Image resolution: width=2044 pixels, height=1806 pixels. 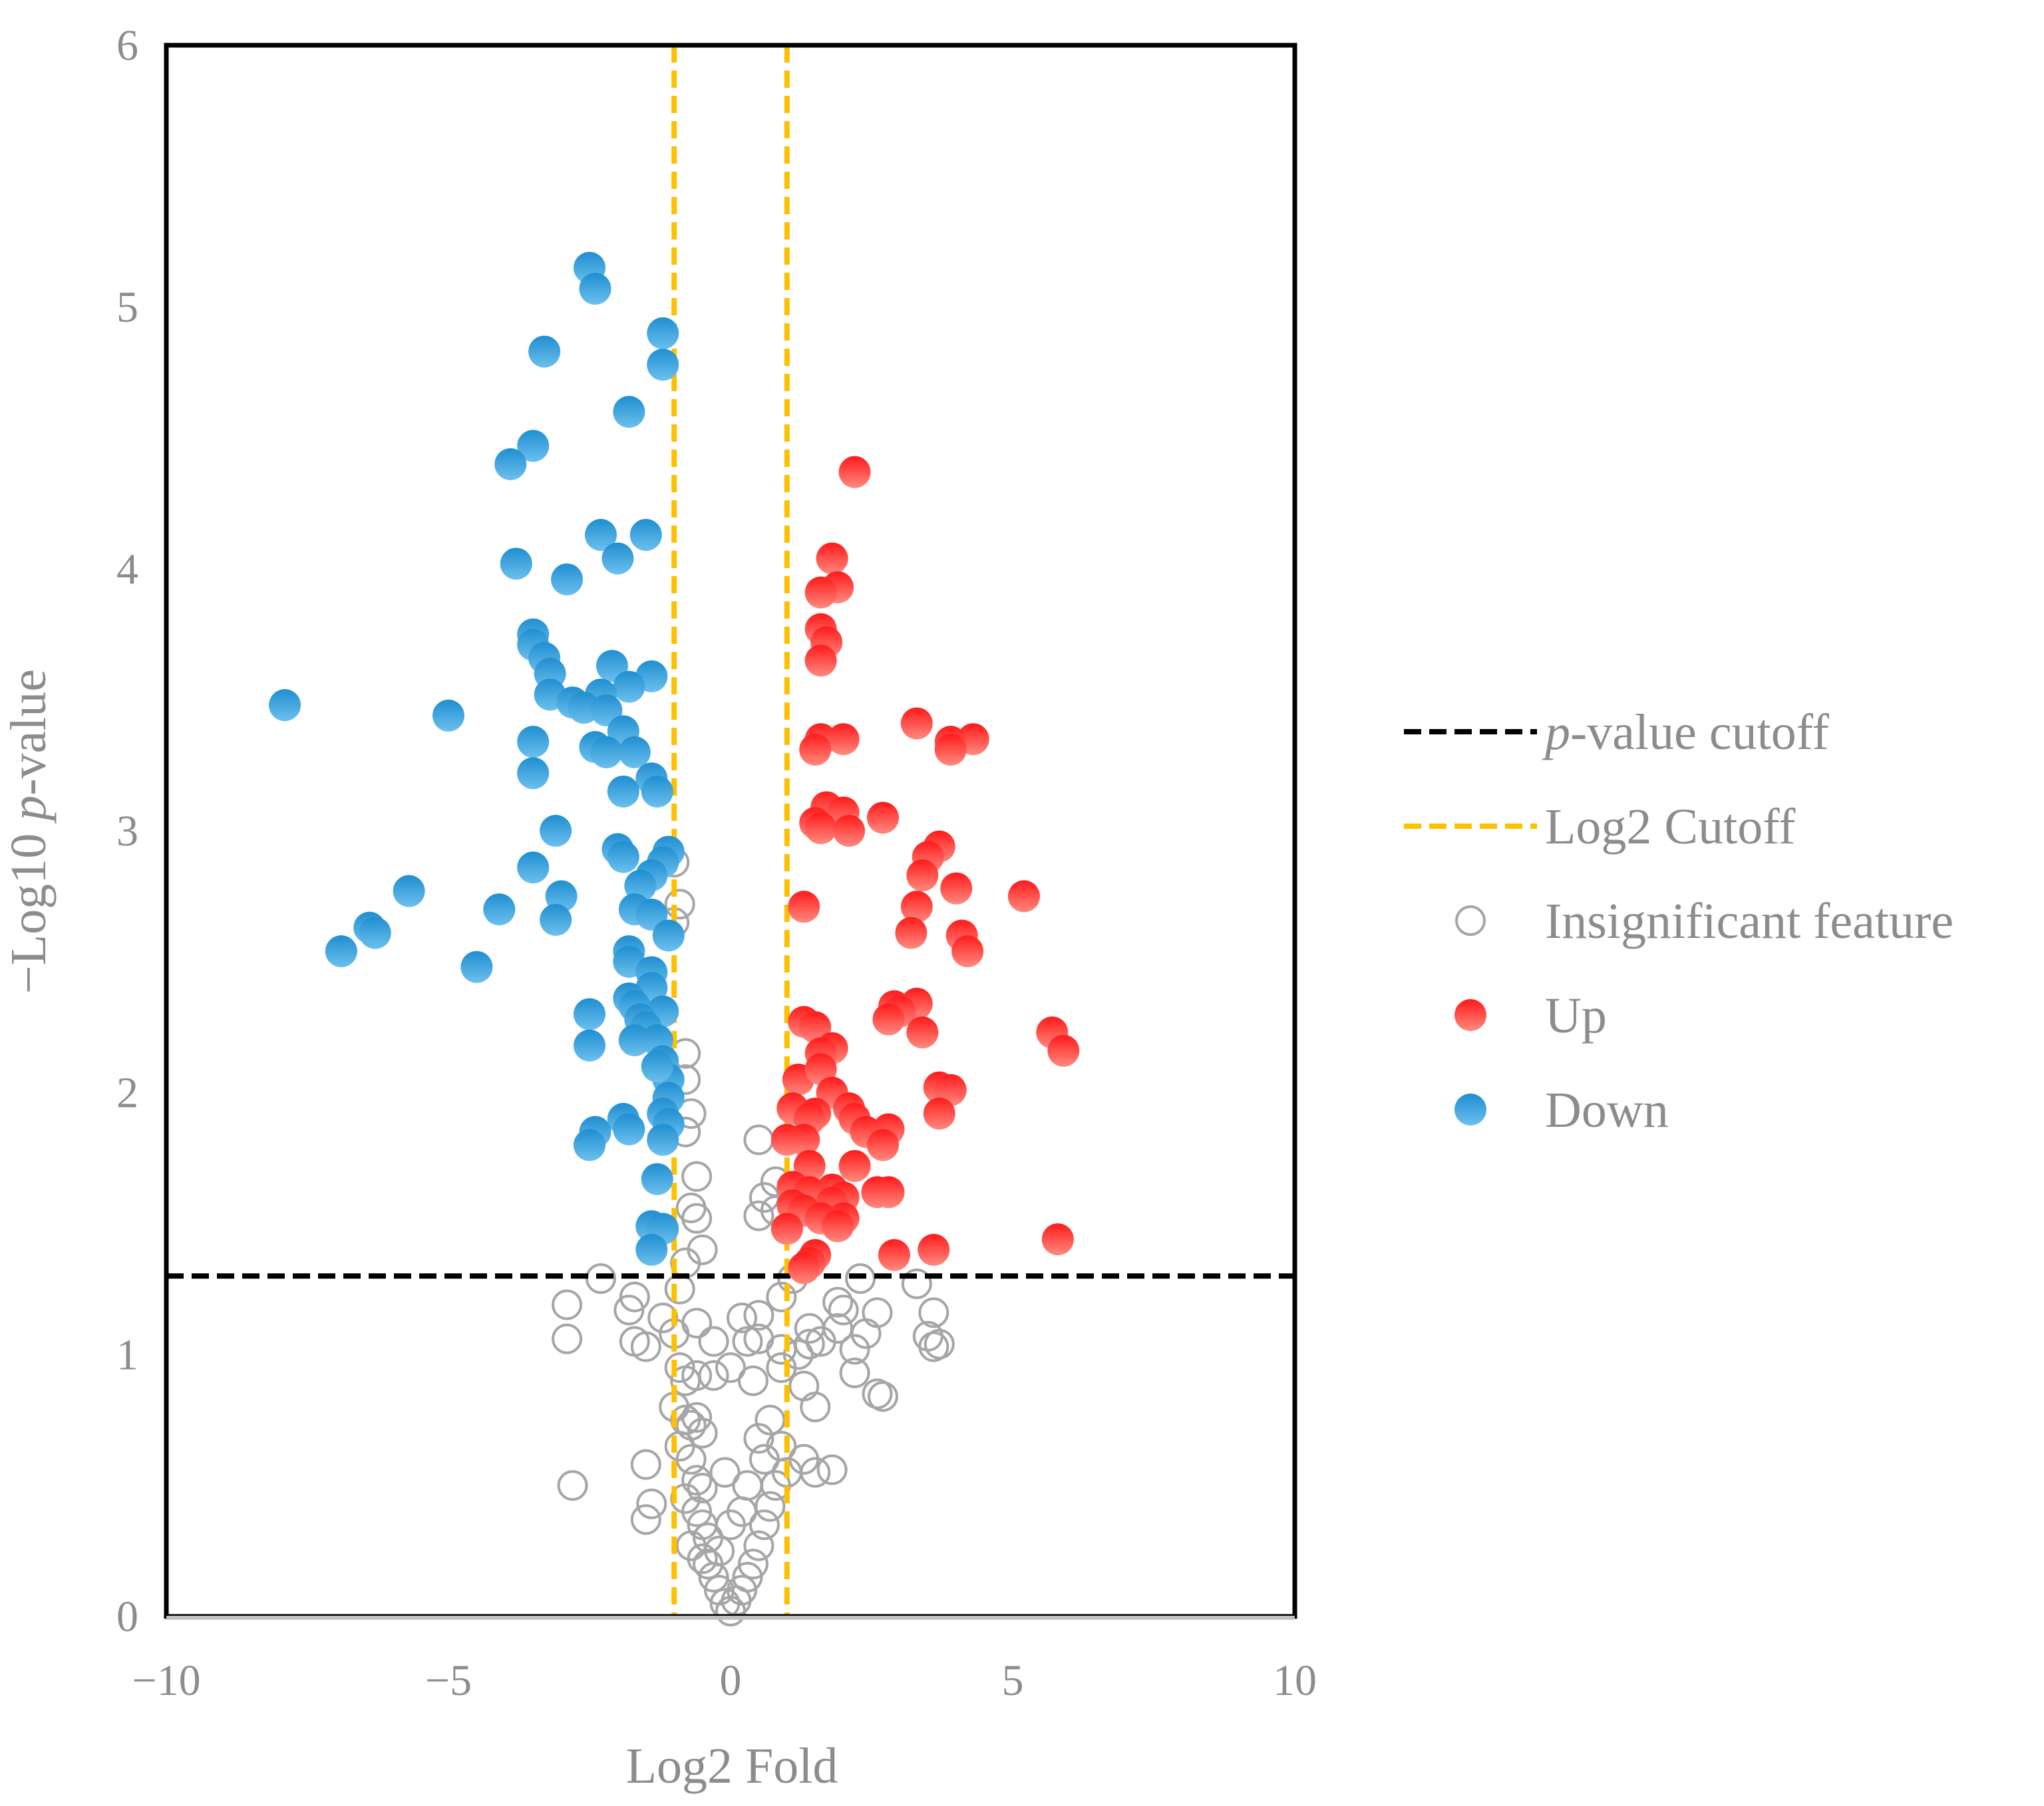 I want to click on y-tick-label: 4, so click(x=127, y=569).